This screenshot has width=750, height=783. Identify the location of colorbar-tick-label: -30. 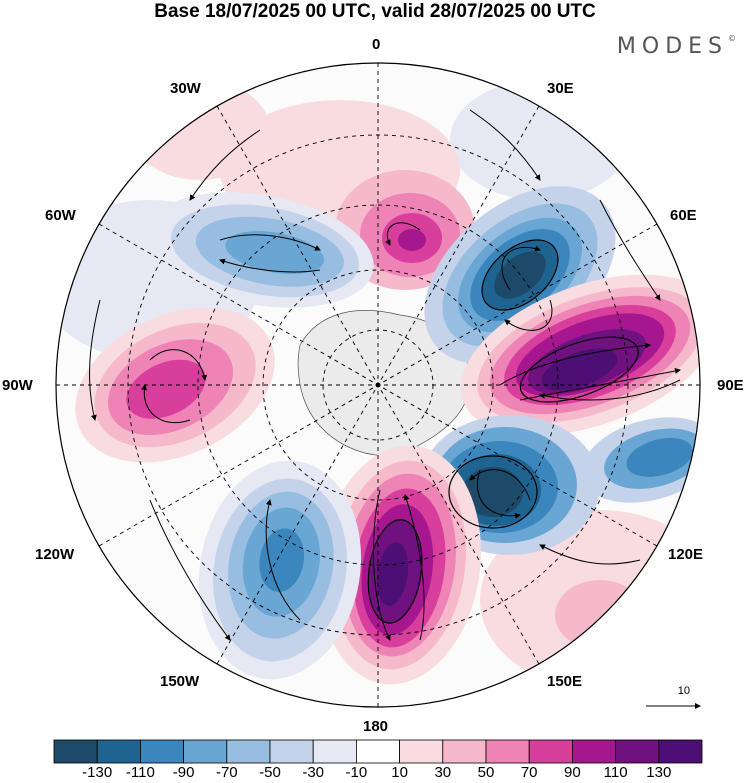
(313, 772).